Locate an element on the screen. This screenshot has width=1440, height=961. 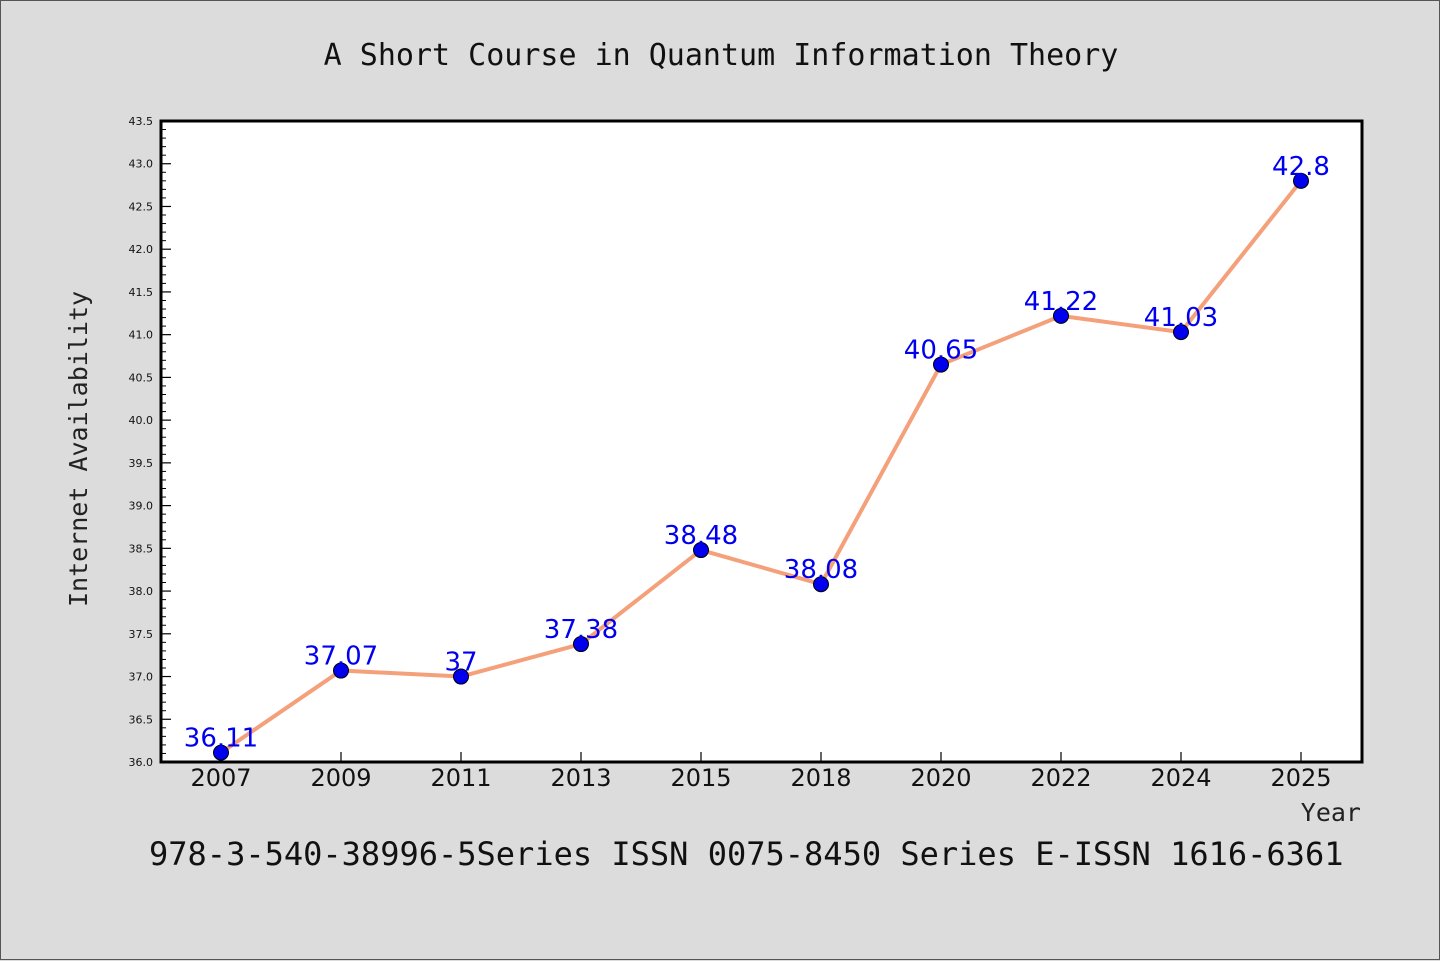
y-tick-label: 39.5 is located at coordinates (141, 463).